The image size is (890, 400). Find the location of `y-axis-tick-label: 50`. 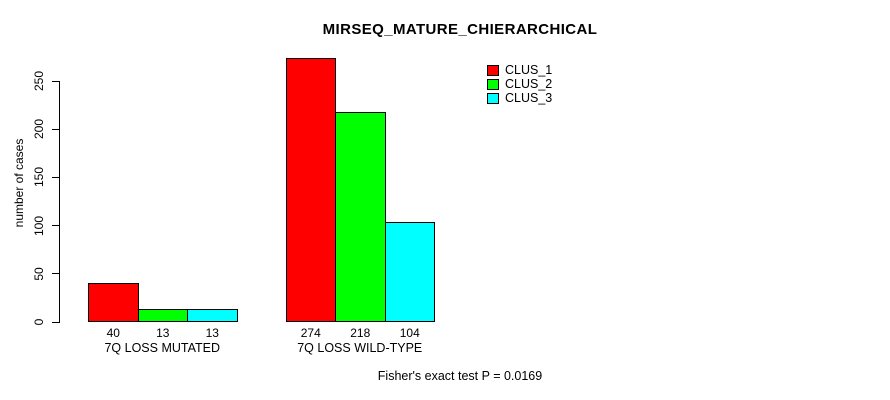

y-axis-tick-label: 50 is located at coordinates (39, 274).